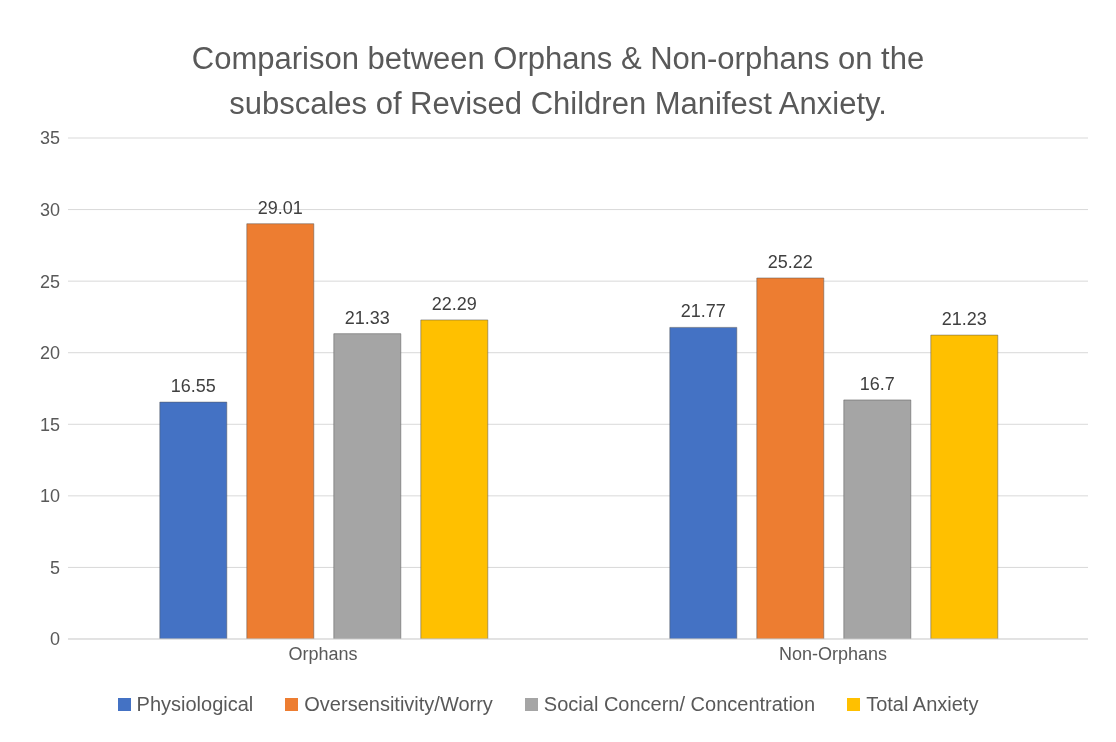 Image resolution: width=1116 pixels, height=742 pixels. I want to click on legend-label: Physiological, so click(194, 704).